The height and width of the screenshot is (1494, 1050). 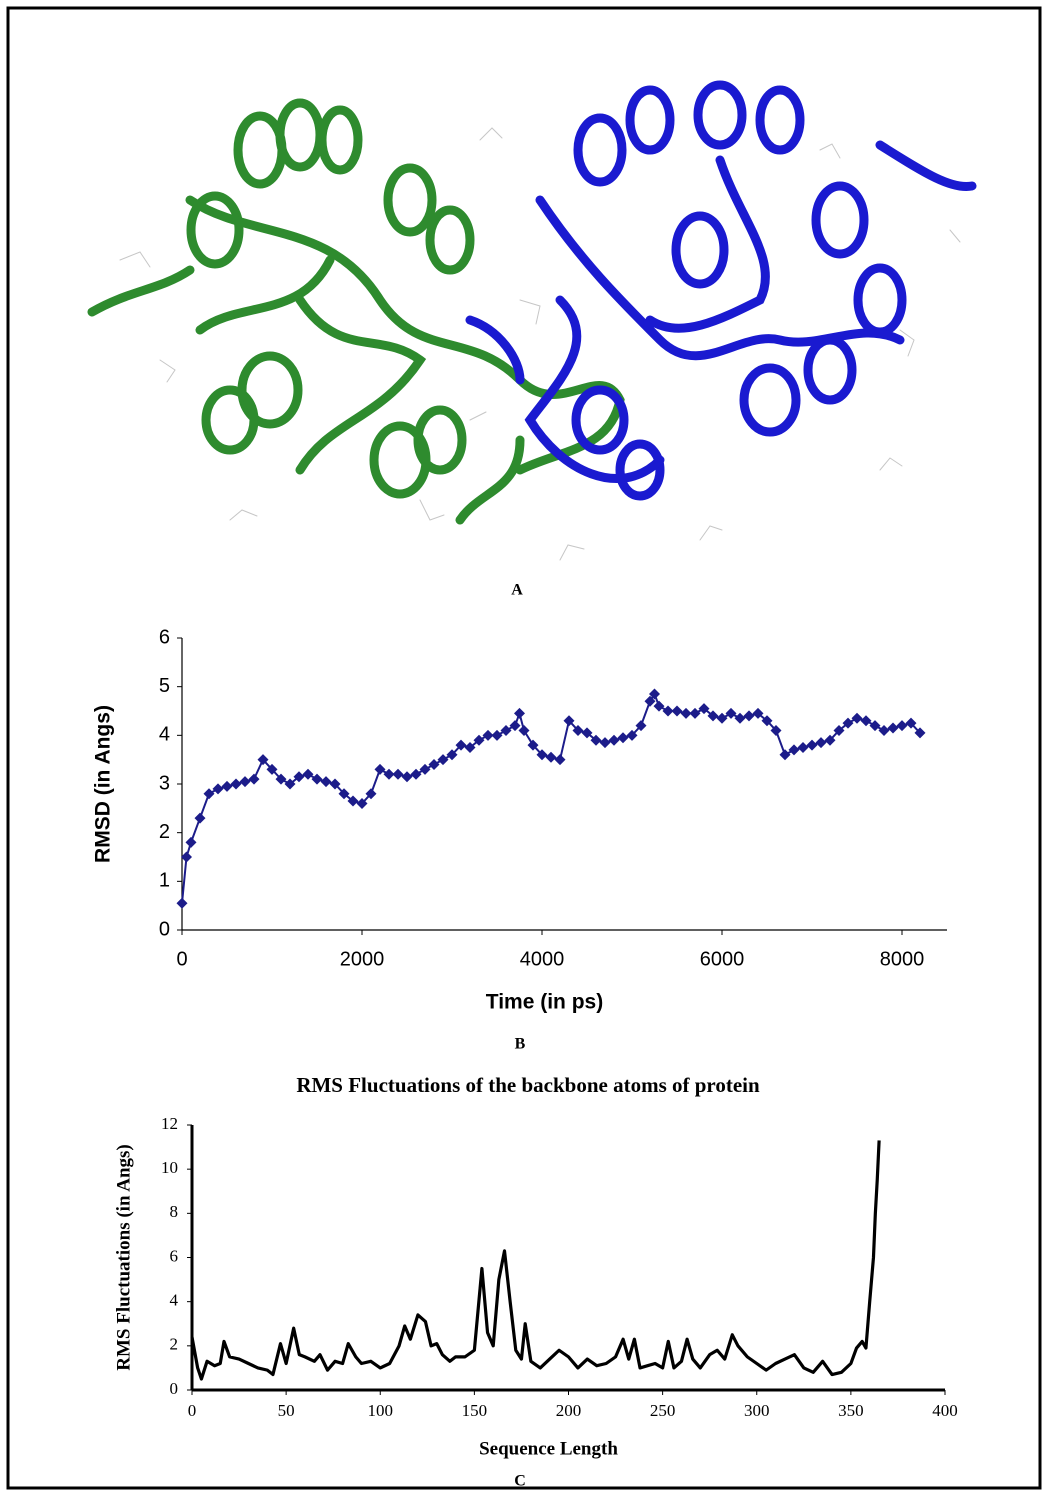 I want to click on data-line, so click(x=551, y=798).